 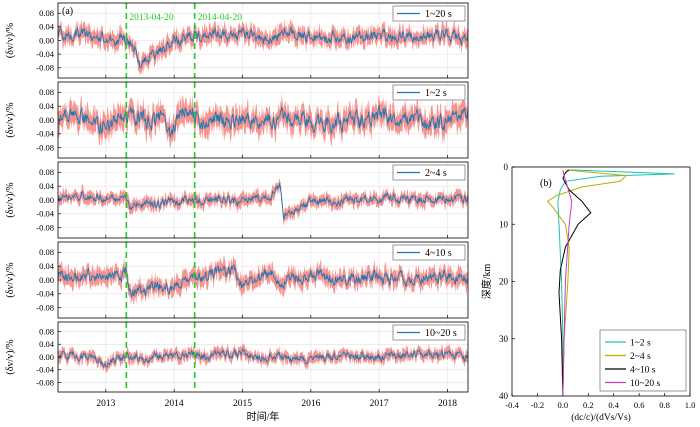 I want to click on x-tick-label: 2013, so click(x=105, y=404).